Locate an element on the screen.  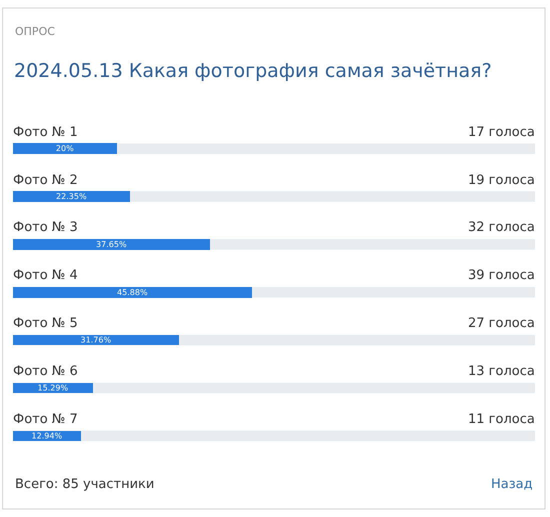
data-label: 15.29% is located at coordinates (53, 388).